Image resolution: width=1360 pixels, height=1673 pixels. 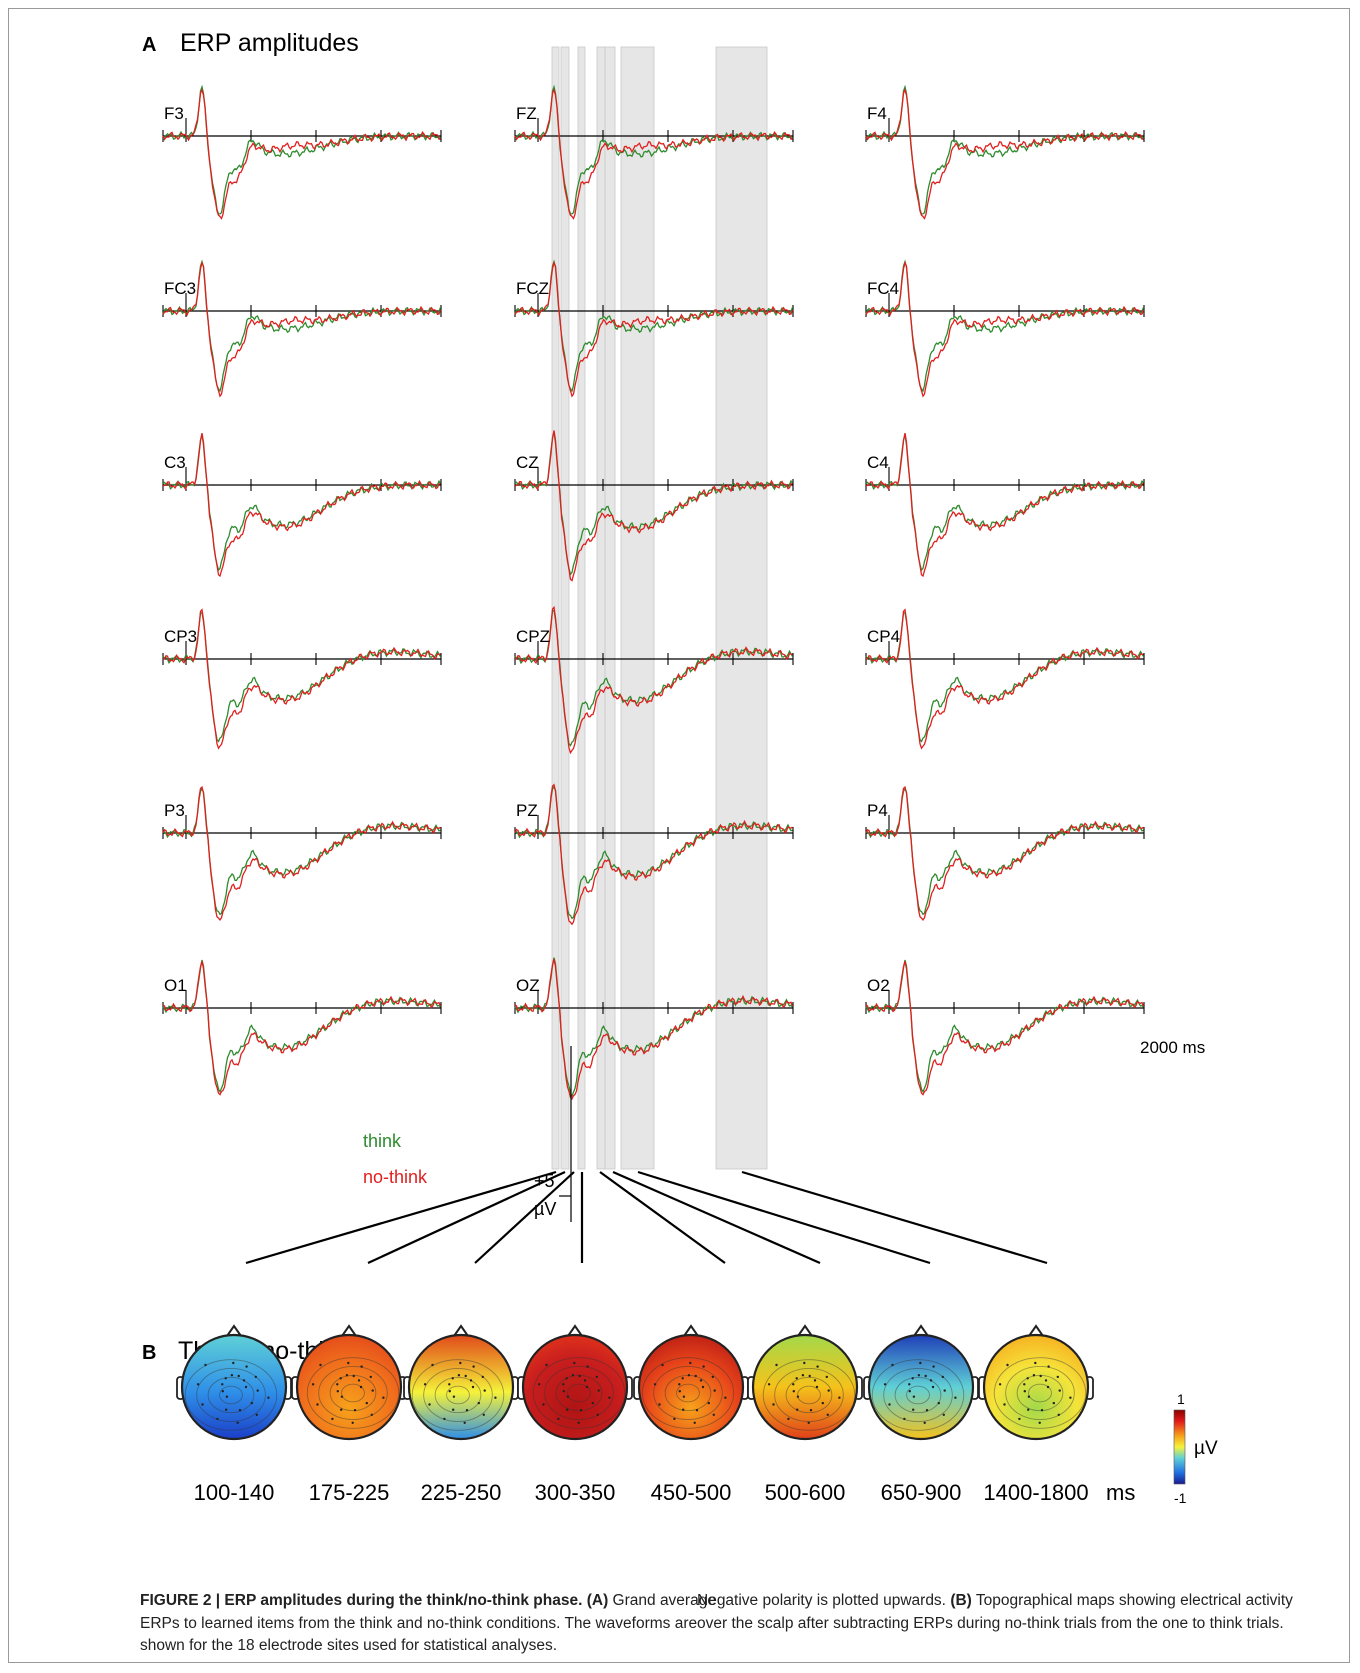 I want to click on colorbar-max: 1, so click(x=1181, y=1399).